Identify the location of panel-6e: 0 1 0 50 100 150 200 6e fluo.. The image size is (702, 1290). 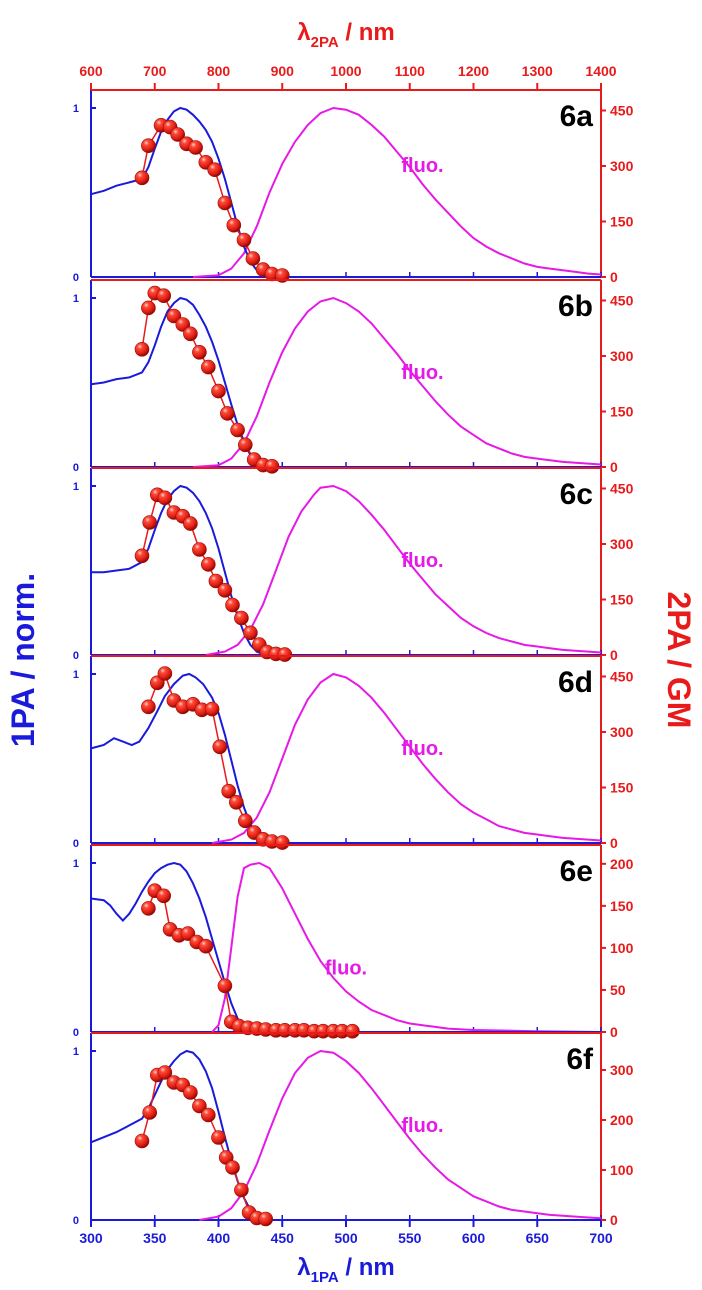
(353, 942).